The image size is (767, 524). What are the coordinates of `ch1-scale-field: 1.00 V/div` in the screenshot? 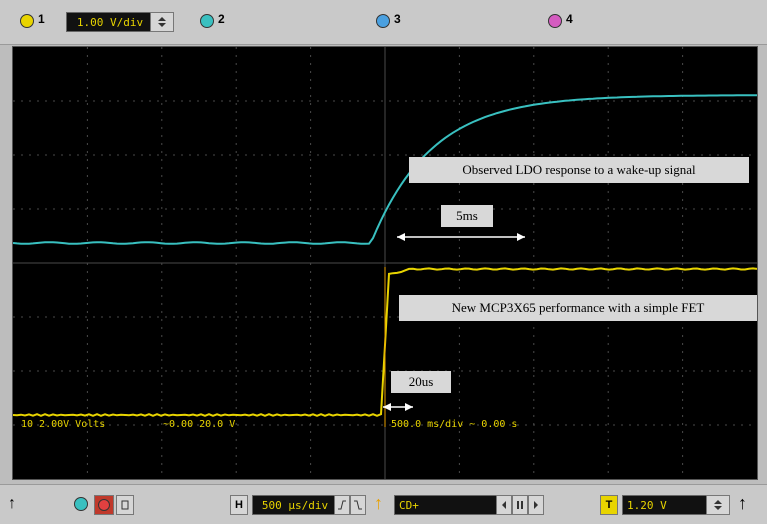 It's located at (110, 22).